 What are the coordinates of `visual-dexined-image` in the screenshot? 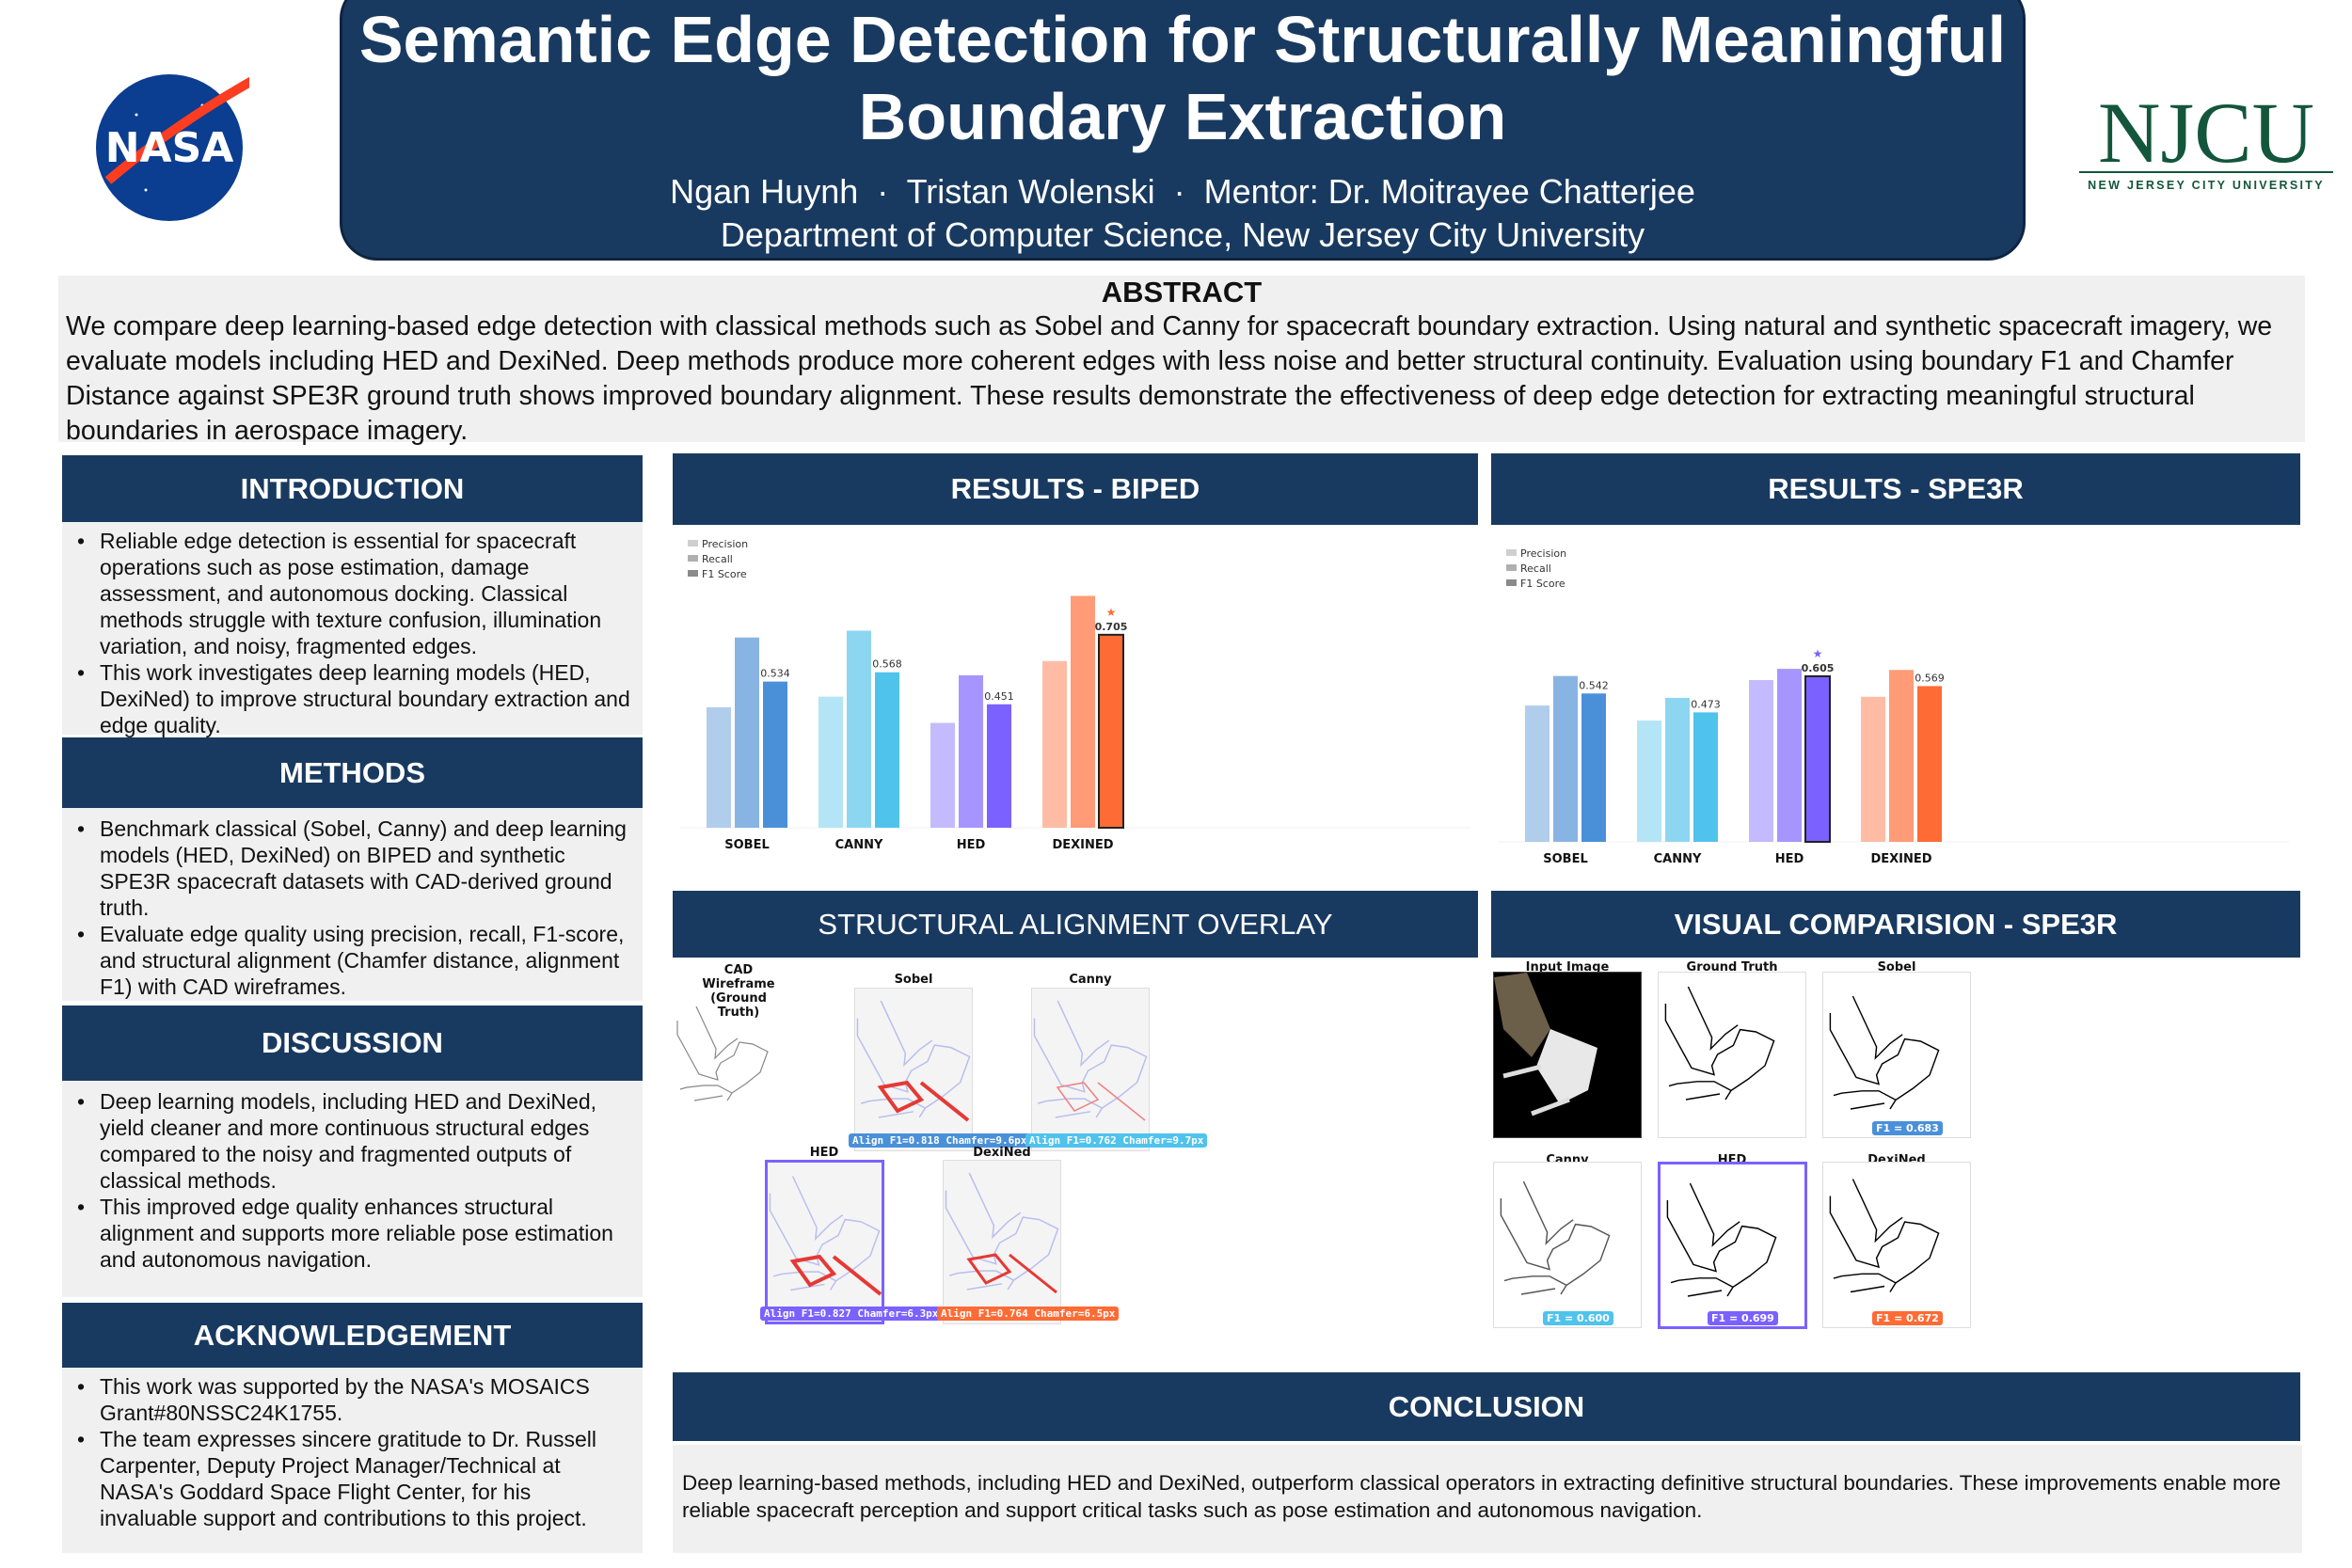 It's located at (1896, 1245).